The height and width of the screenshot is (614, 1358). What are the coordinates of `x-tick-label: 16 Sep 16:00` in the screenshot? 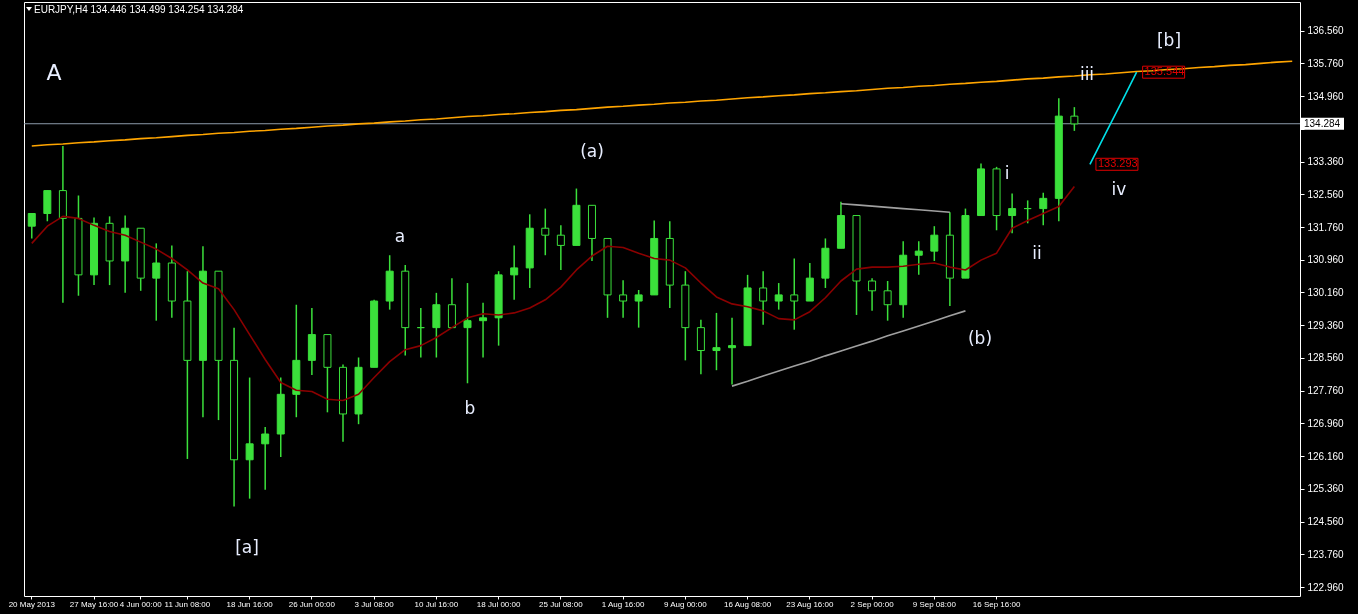 It's located at (996, 604).